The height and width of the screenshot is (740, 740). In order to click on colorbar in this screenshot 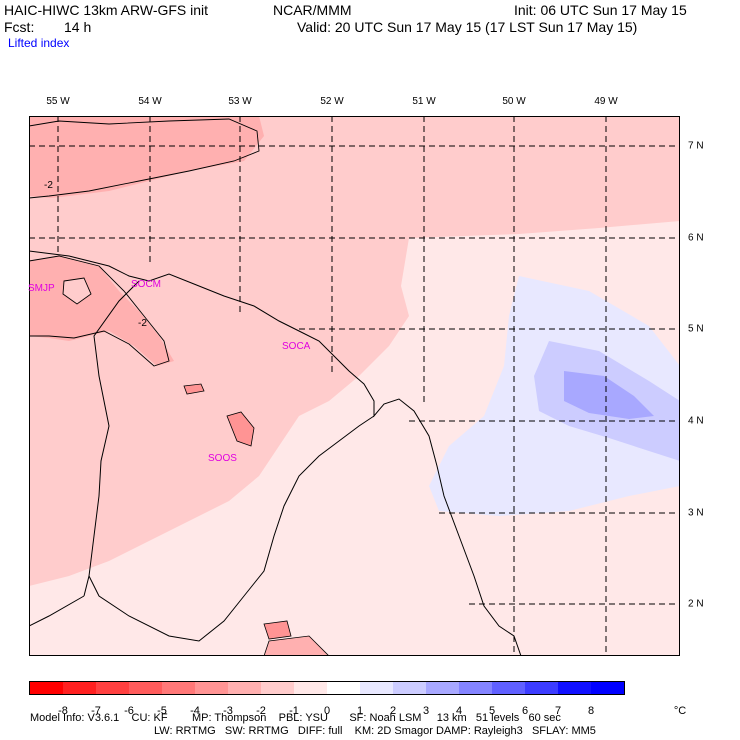, I will do `click(327, 688)`.